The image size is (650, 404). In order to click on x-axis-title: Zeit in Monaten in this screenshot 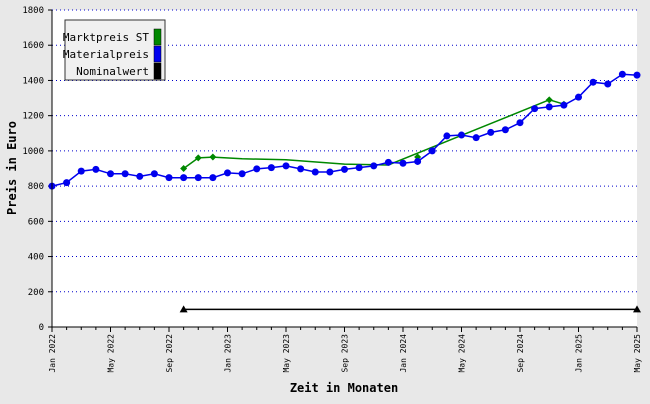, I will do `click(344, 388)`.